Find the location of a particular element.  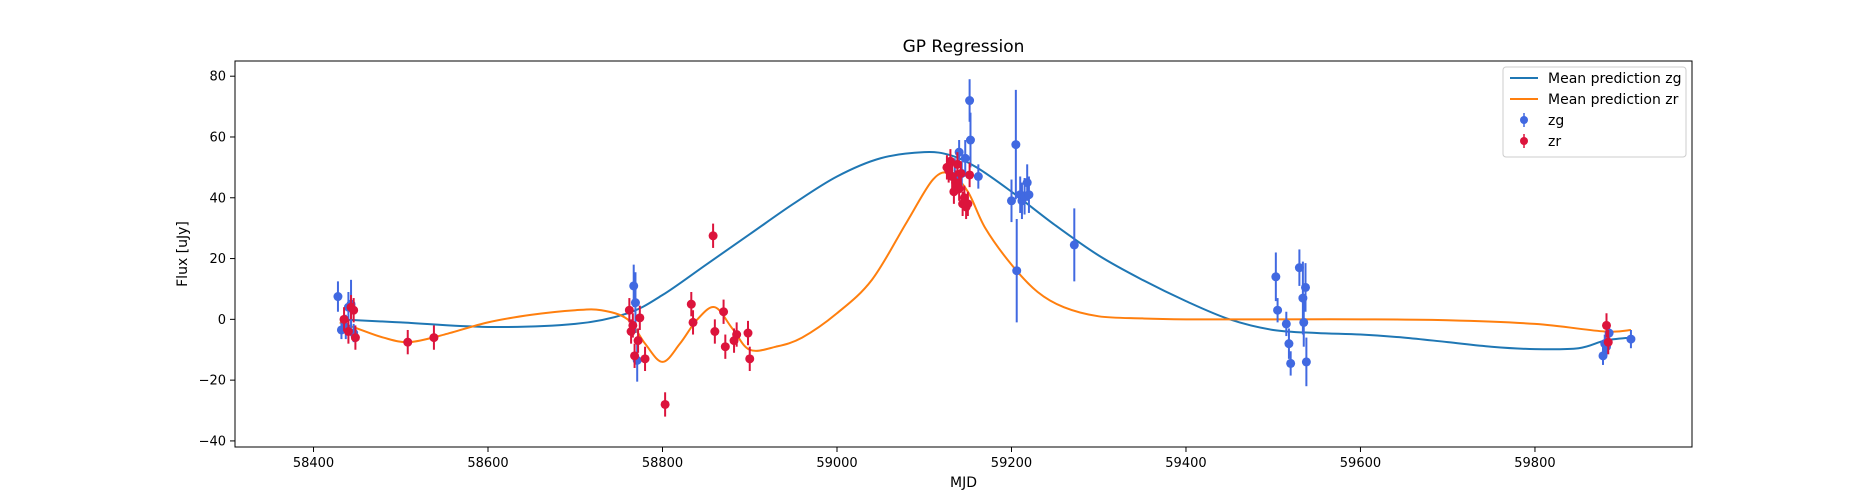

legend-label-zr-line: Mean prediction zr is located at coordinates (1613, 100).